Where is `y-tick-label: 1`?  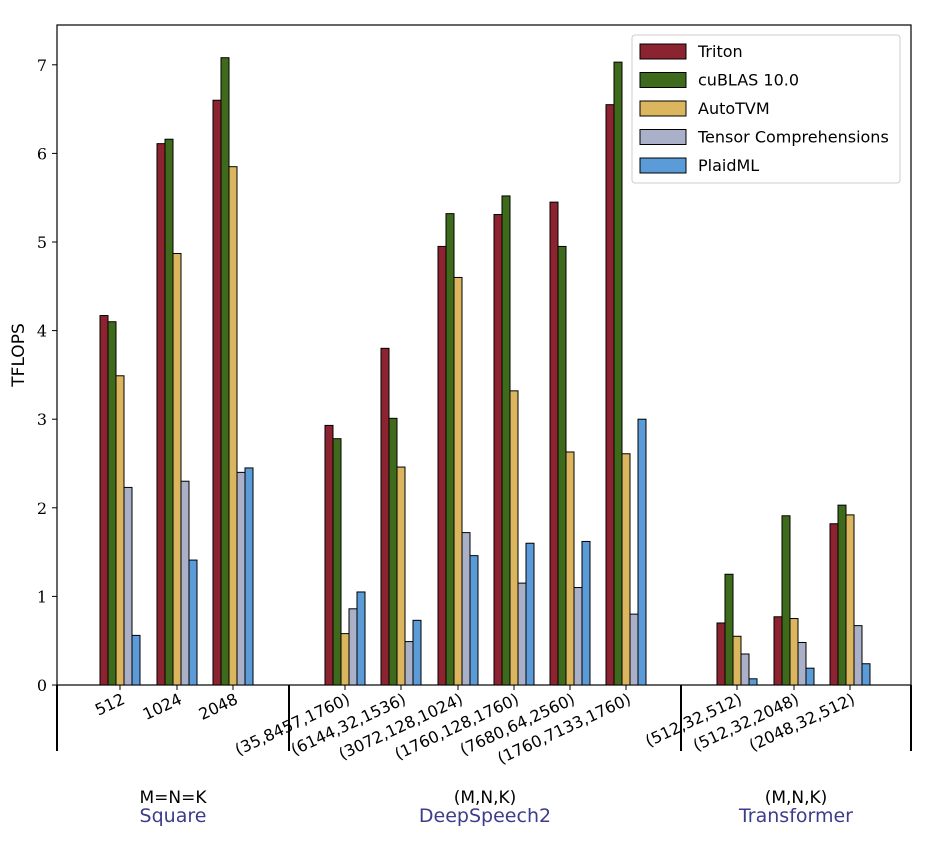
y-tick-label: 1 is located at coordinates (42, 596).